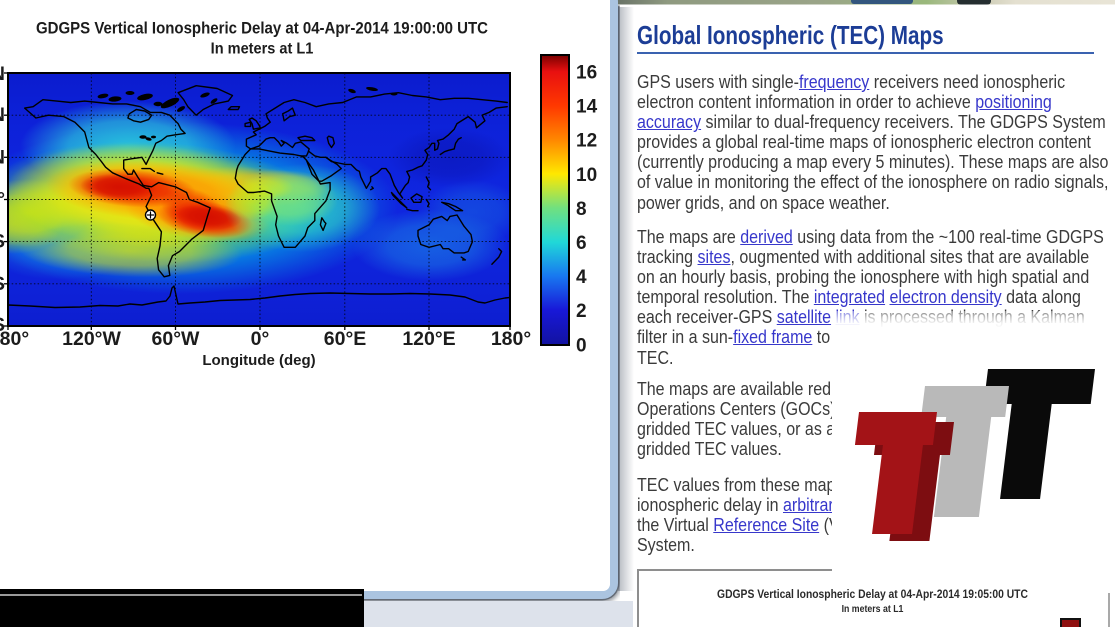  I want to click on svg-text: 0, so click(581, 345).